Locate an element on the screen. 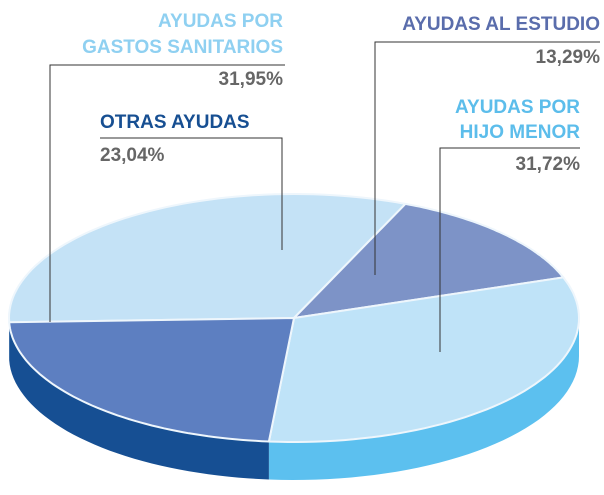  slice-label: OTRAS AYUDAS is located at coordinates (175, 122).